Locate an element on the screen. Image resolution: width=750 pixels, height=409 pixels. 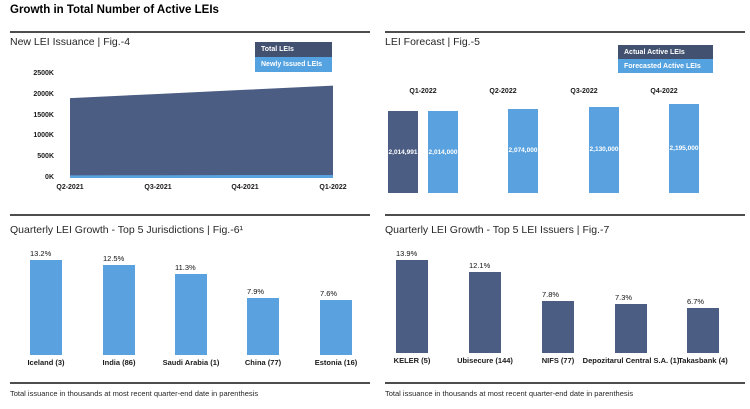
fig5-bar-label-actual-q1: 2,014,991 is located at coordinates (403, 152).